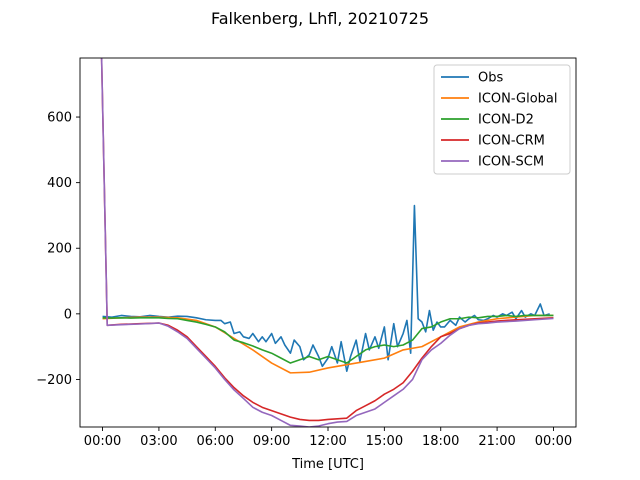 This screenshot has height=480, width=640. Describe the element at coordinates (215, 441) in the screenshot. I see `x-tick-label: 06:00` at that location.